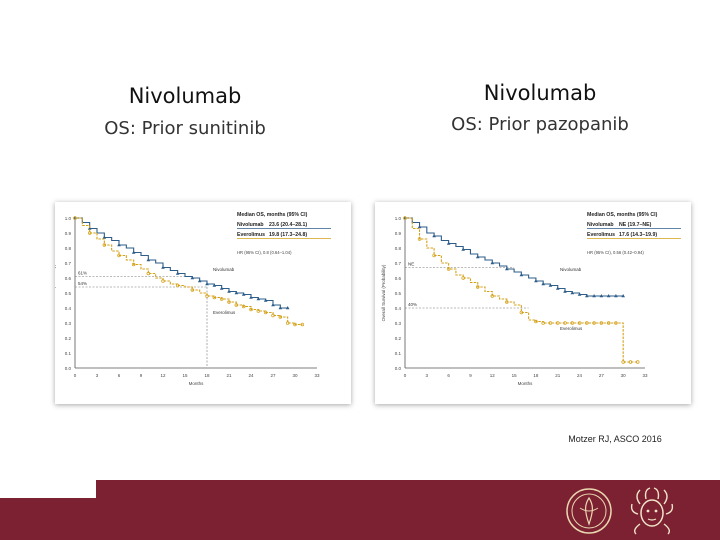  Describe the element at coordinates (540, 124) in the screenshot. I see `right-subtitle: OS: Prior pazopanib` at that location.